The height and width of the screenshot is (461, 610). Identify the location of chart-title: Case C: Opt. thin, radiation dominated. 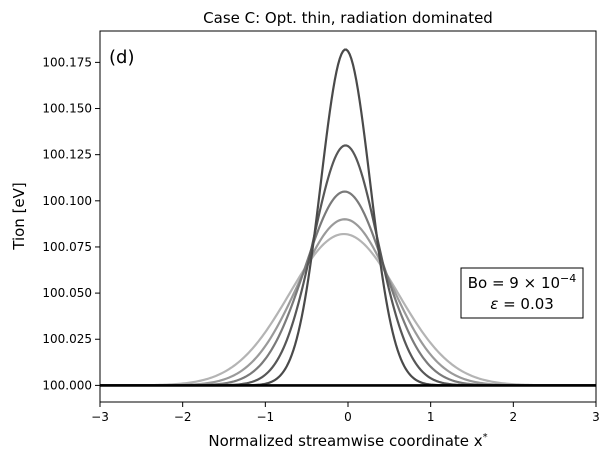
(348, 18).